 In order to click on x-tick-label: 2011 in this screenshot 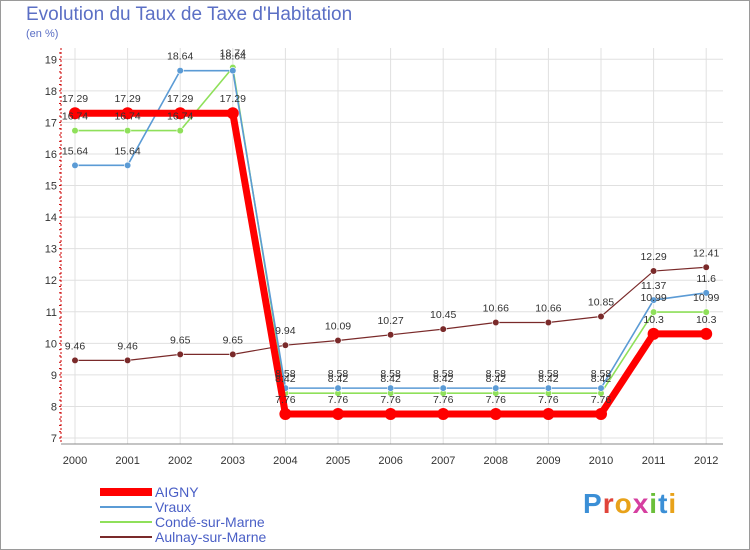, I will do `click(654, 461)`.